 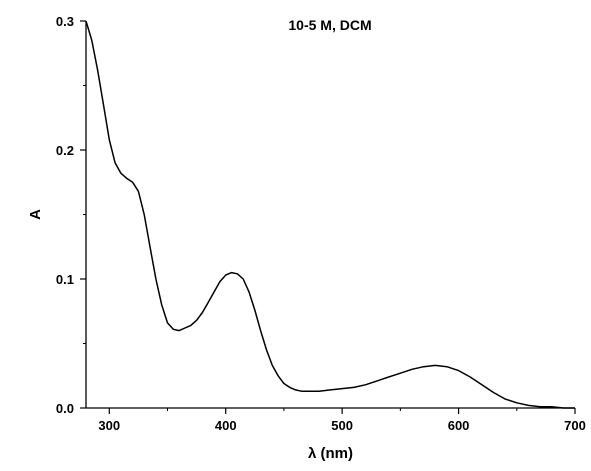 I want to click on y-tick-label: 0.2, so click(x=65, y=150).